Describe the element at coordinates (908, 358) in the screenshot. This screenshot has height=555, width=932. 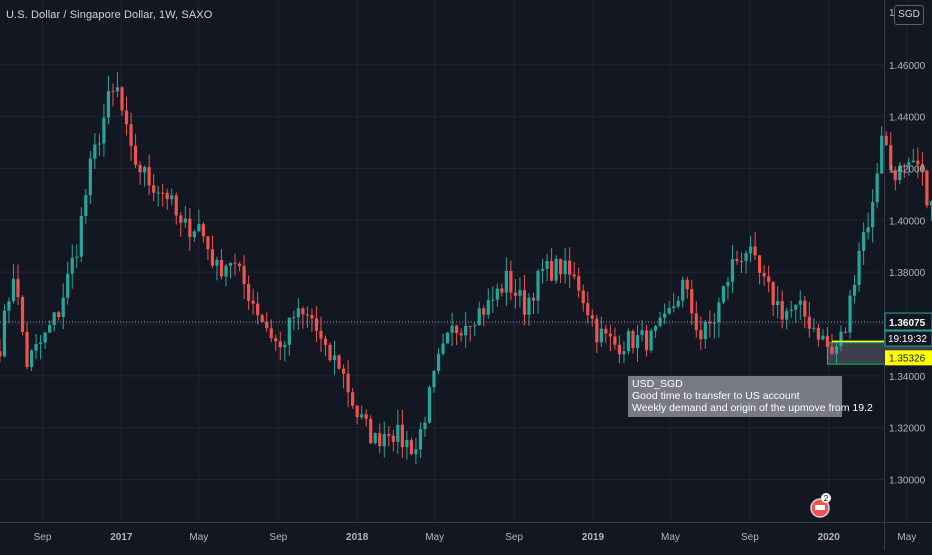
I see `marked-price-bg` at that location.